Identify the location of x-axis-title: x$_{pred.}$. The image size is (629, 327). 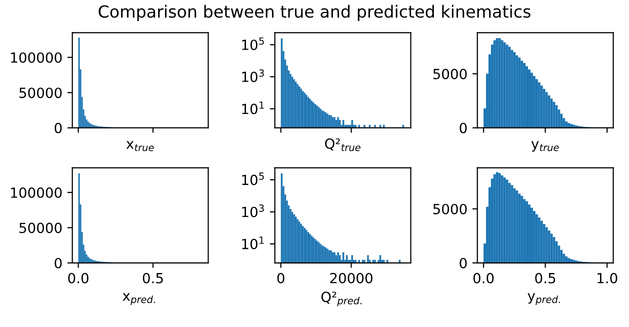
(138, 299).